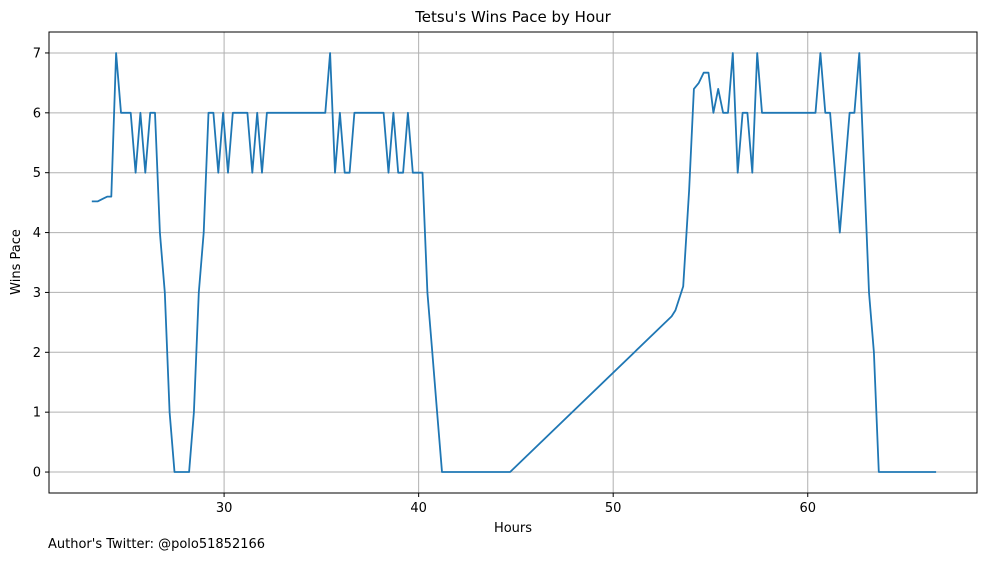 This screenshot has height=562, width=988. What do you see at coordinates (418, 508) in the screenshot?
I see `x-tick-label: 40` at bounding box center [418, 508].